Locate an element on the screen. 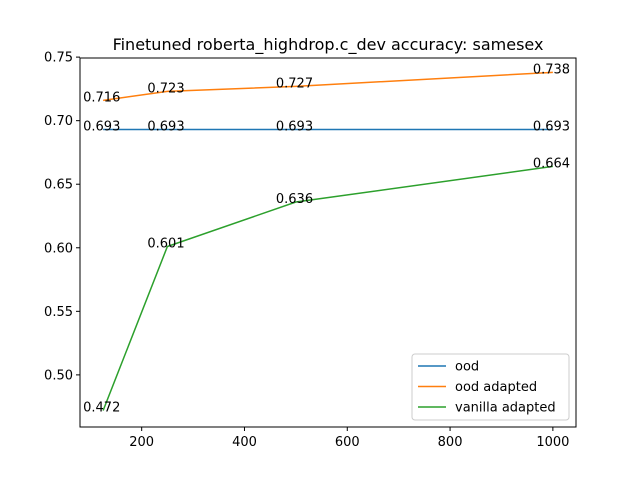  data-label: 0.716 is located at coordinates (101, 97).